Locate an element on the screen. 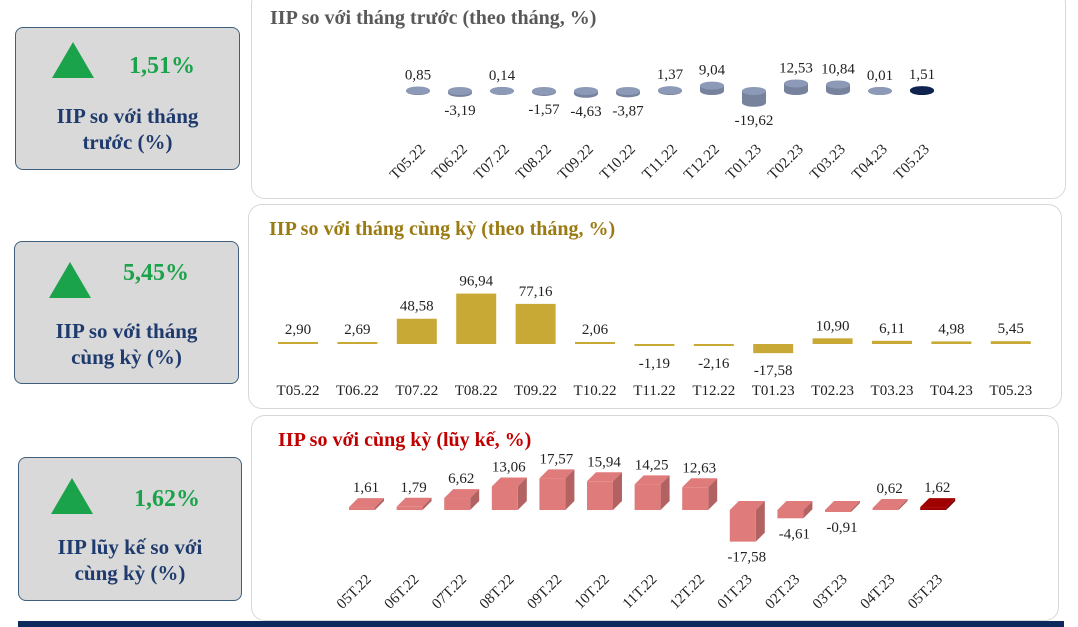 Image resolution: width=1078 pixels, height=627 pixels. bar-05T.23 is located at coordinates (938, 504).